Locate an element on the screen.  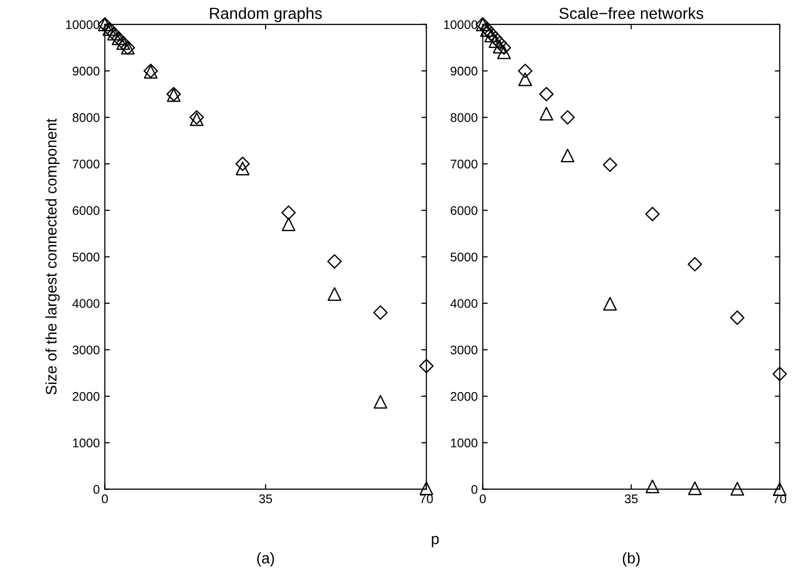
text: (b) is located at coordinates (631, 559).